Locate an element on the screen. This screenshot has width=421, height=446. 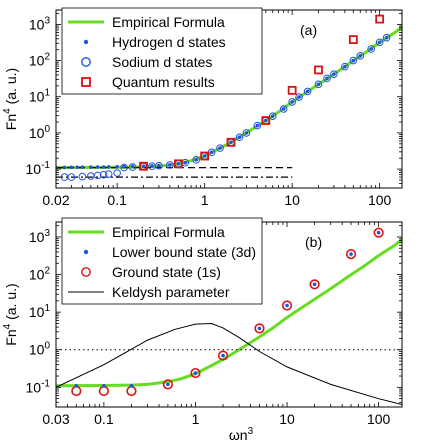
legend-entry: Keldysh parameter is located at coordinates (171, 292).